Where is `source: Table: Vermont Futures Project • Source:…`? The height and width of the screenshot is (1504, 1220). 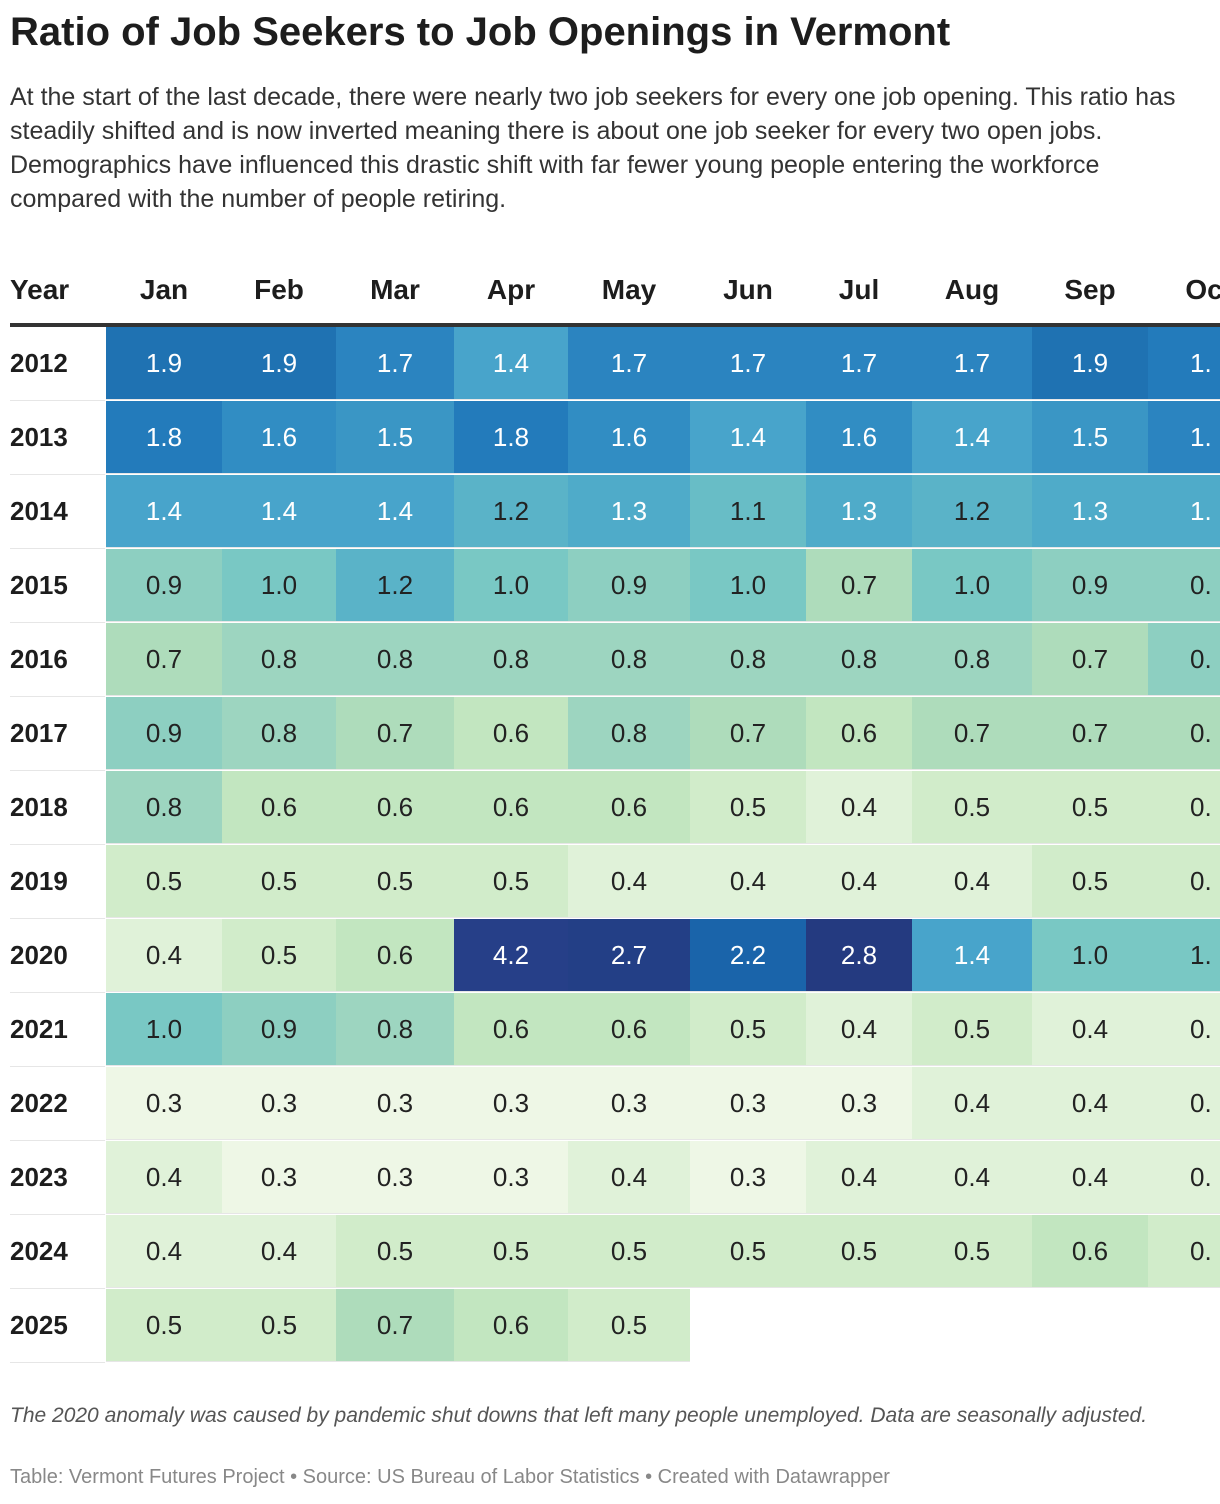 source: Table: Vermont Futures Project • Source:… is located at coordinates (450, 1477).